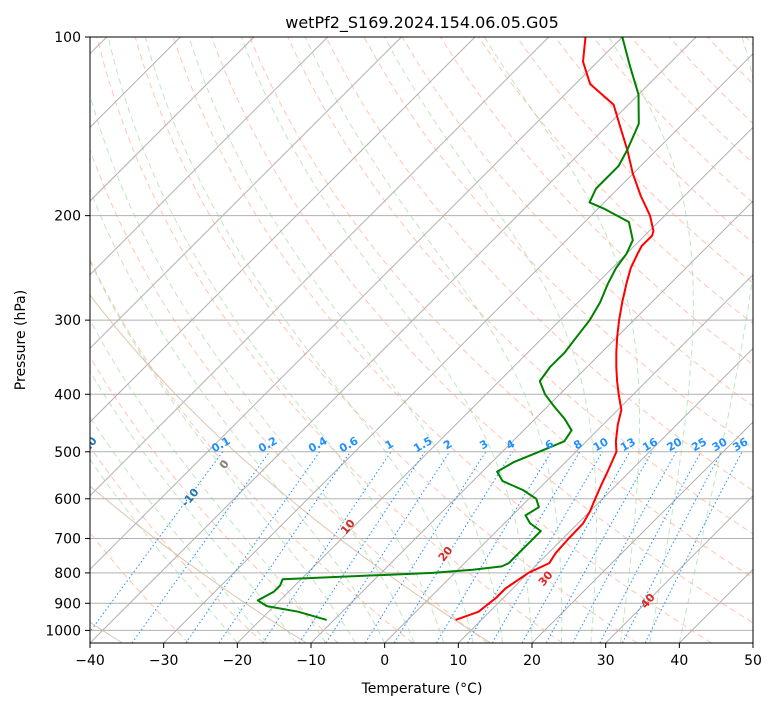  I want to click on moist-adiabat--20, so click(164, 550).